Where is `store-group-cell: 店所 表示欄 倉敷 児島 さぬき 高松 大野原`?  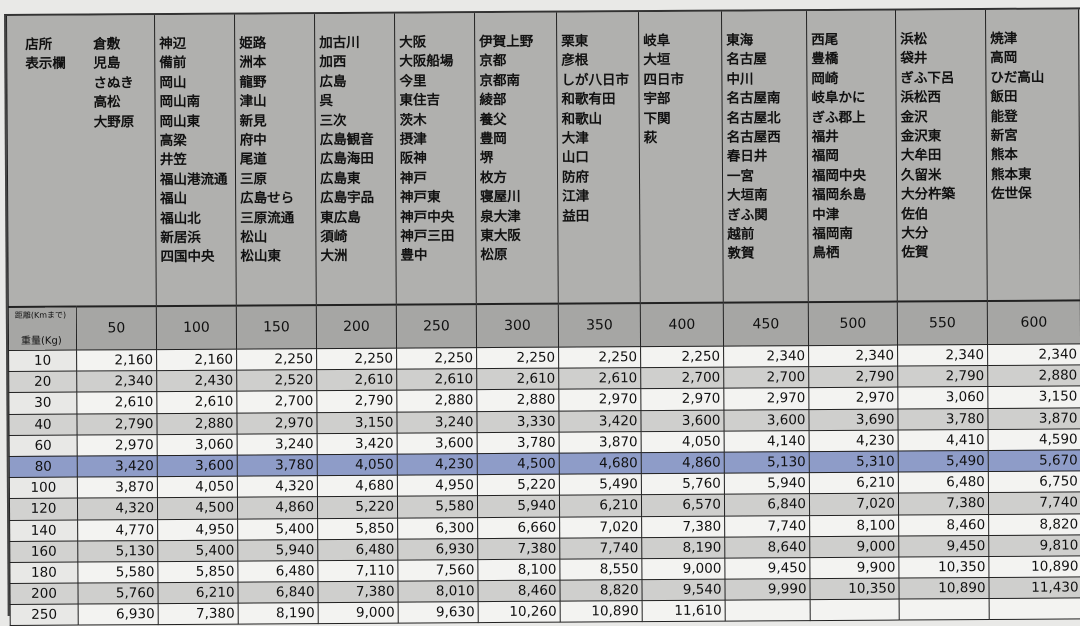 store-group-cell: 店所 表示欄 倉敷 児島 さぬき 高松 大野原 is located at coordinates (81, 161).